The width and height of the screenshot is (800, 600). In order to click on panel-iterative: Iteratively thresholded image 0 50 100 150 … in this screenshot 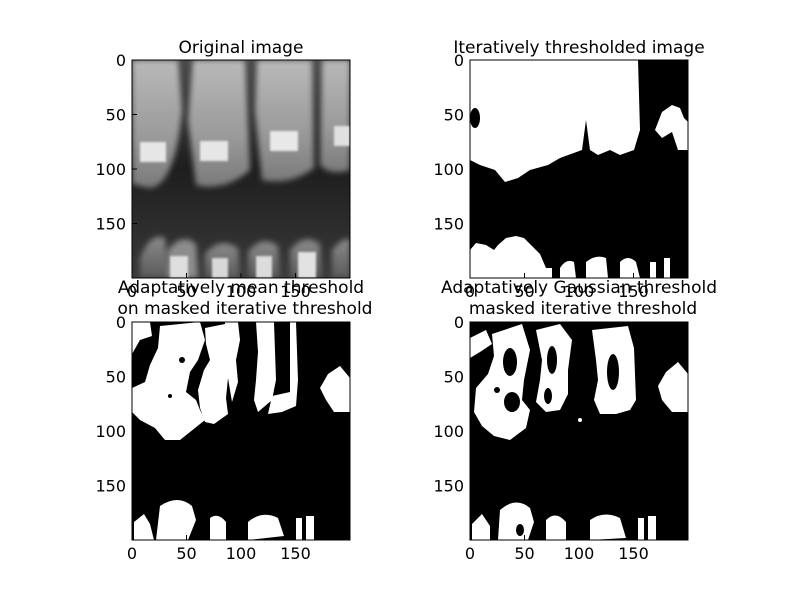, I will do `click(568, 169)`.